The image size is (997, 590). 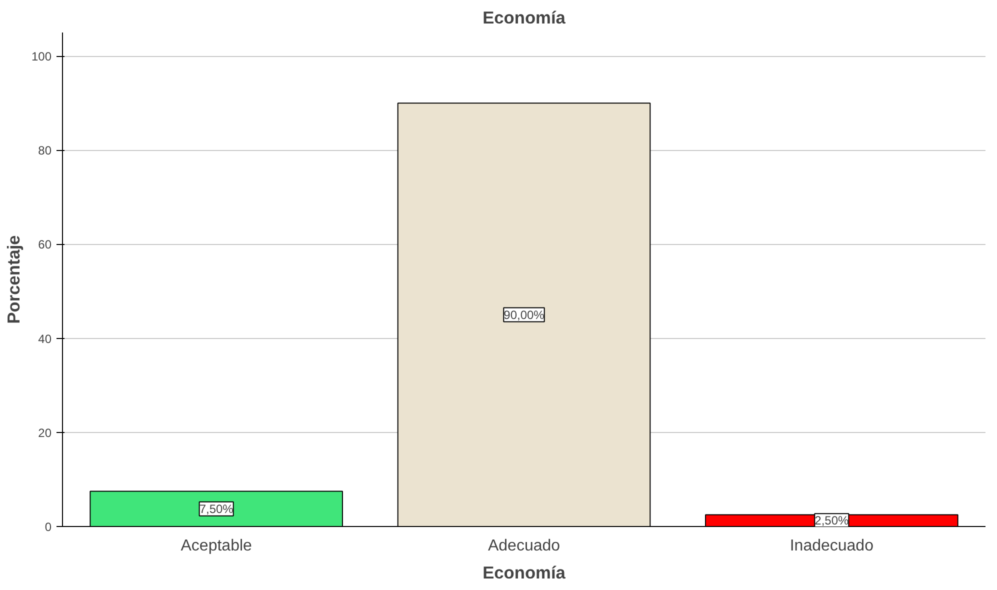 I want to click on chart-title: Economía, so click(x=524, y=18).